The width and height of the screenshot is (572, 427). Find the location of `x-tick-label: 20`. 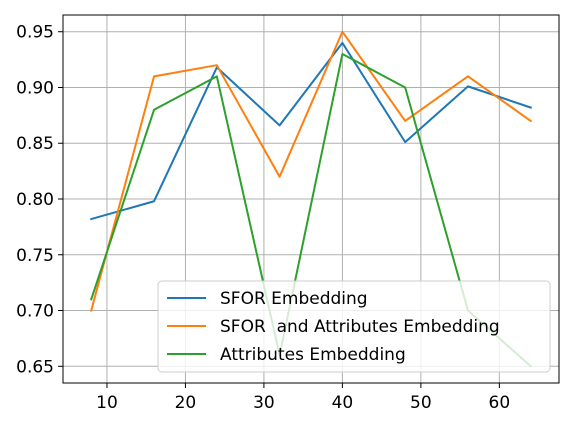

x-tick-label: 20 is located at coordinates (186, 403).